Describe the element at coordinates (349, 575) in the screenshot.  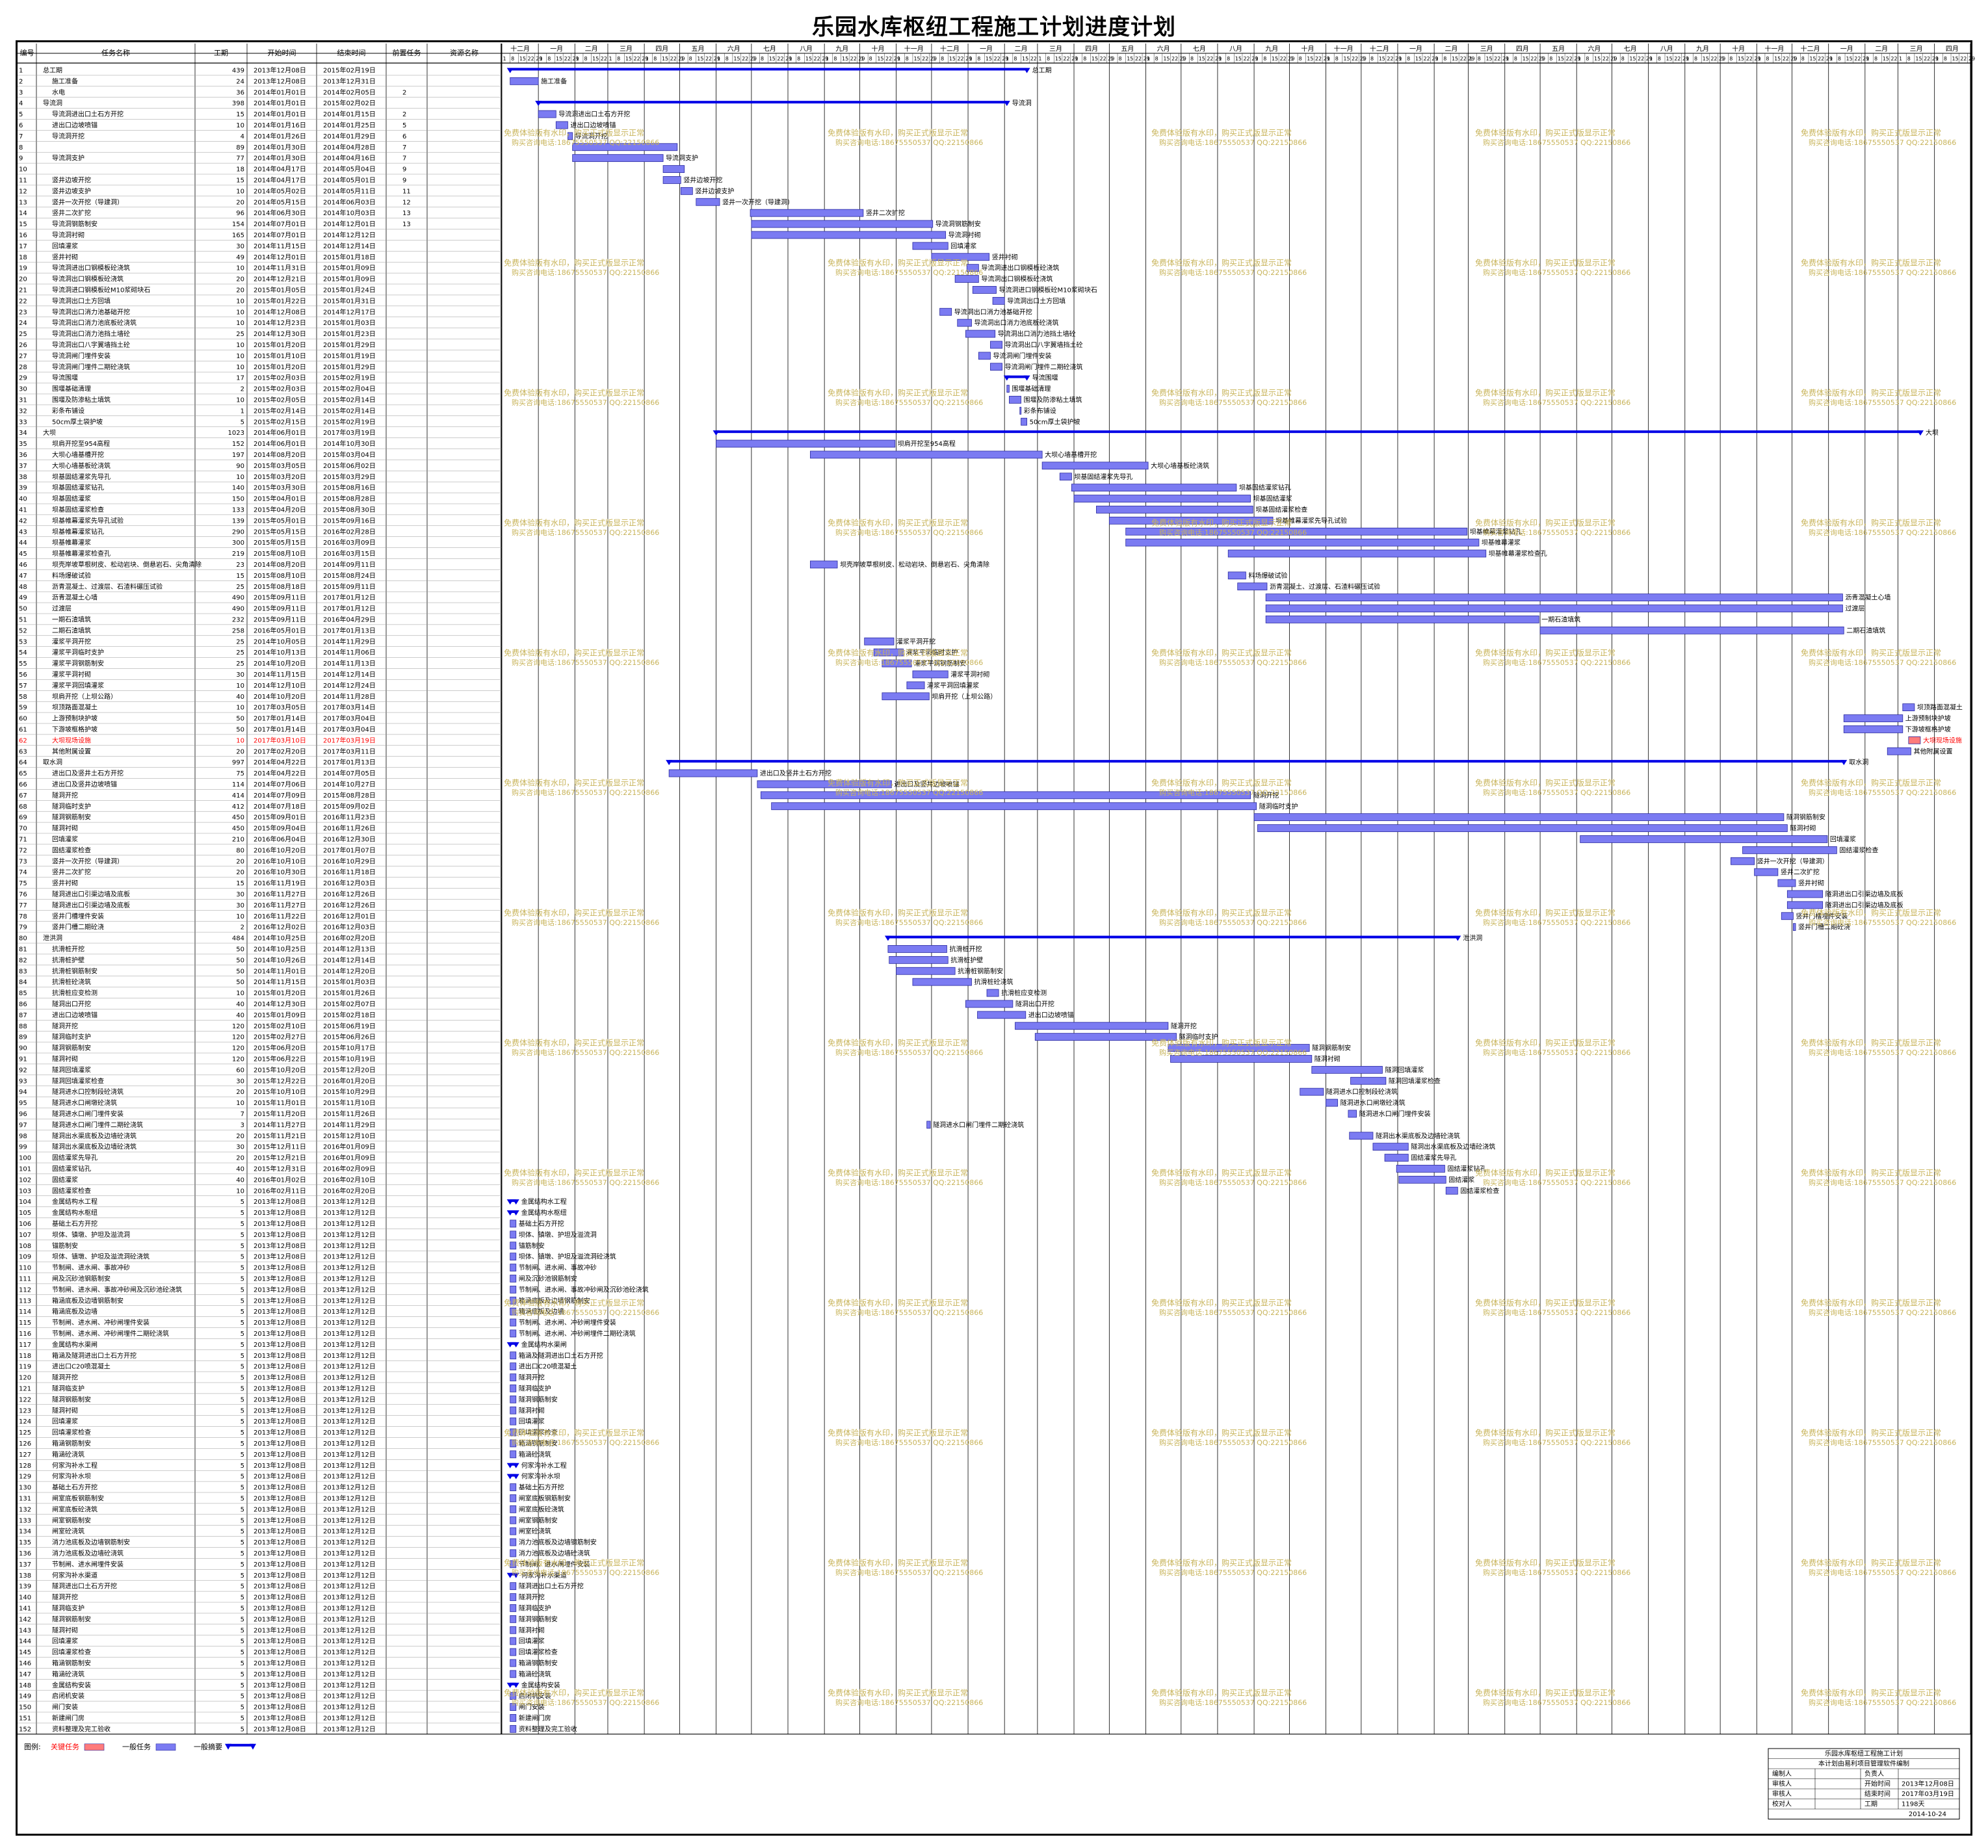
I see `row-end: 2015年08月24日` at that location.